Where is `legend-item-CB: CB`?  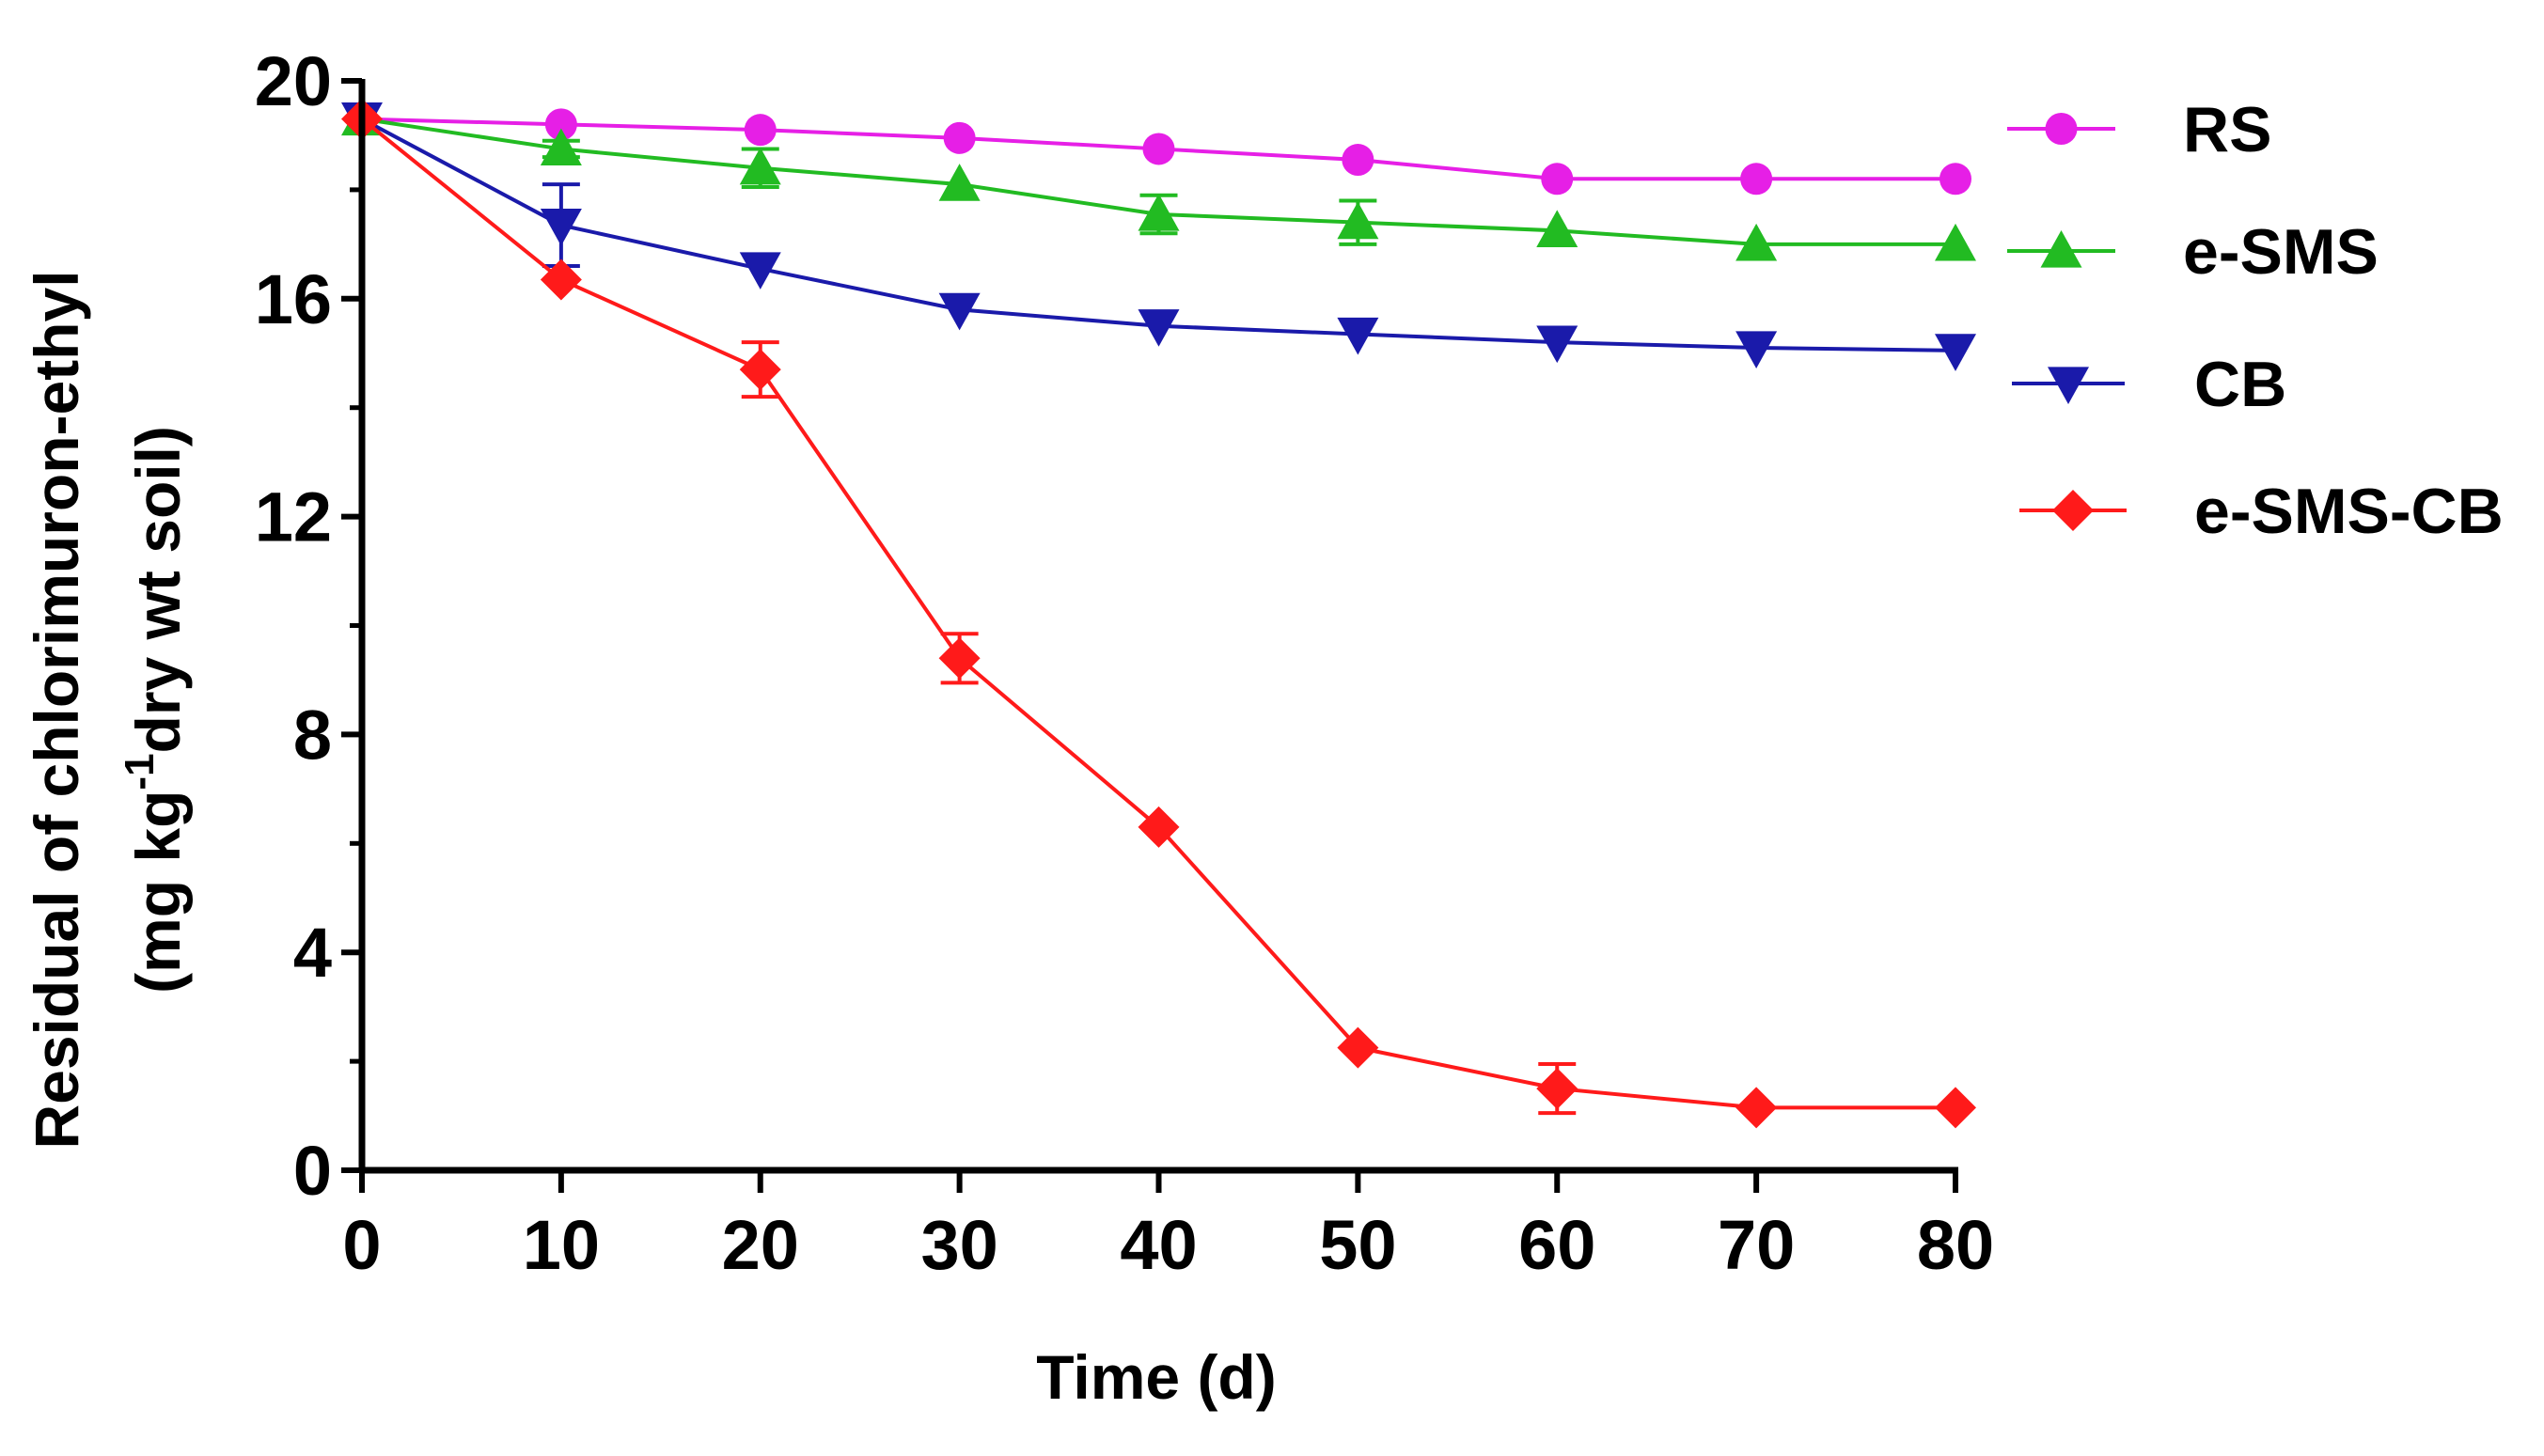
legend-item-CB: CB is located at coordinates (2149, 384).